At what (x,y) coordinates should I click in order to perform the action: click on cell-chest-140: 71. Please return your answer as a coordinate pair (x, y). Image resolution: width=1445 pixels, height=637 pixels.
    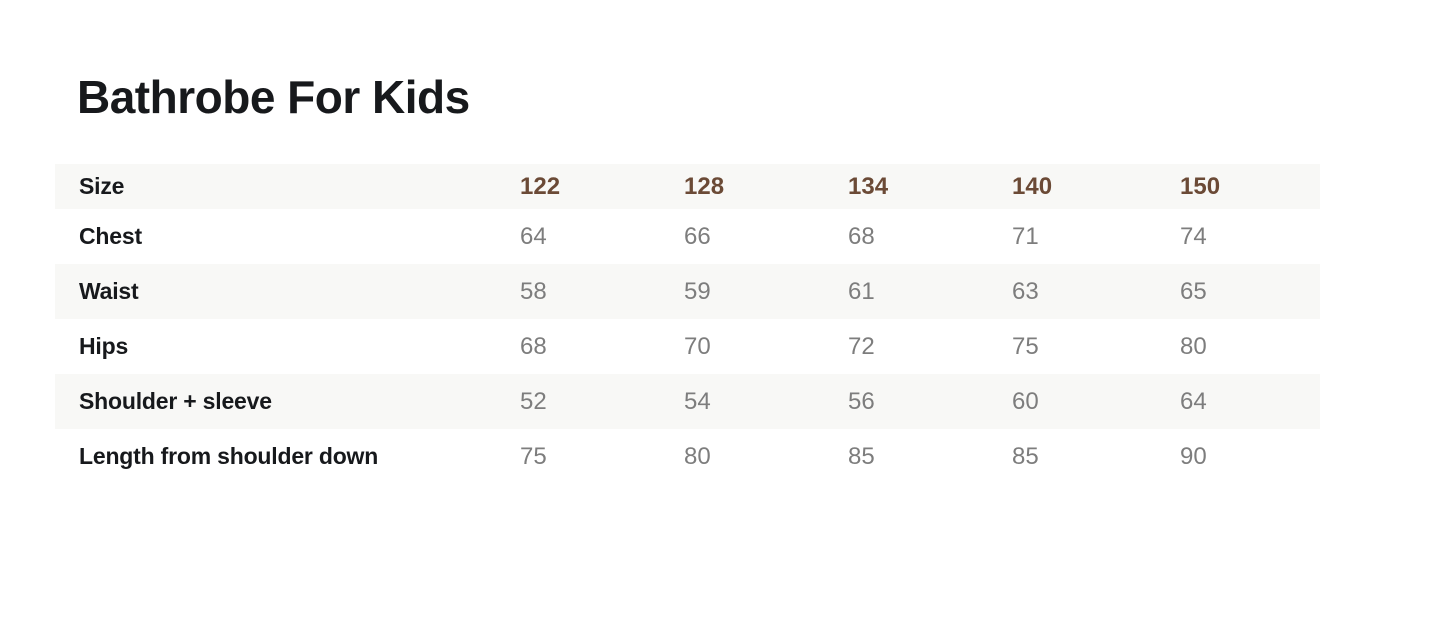
    Looking at the image, I should click on (1025, 236).